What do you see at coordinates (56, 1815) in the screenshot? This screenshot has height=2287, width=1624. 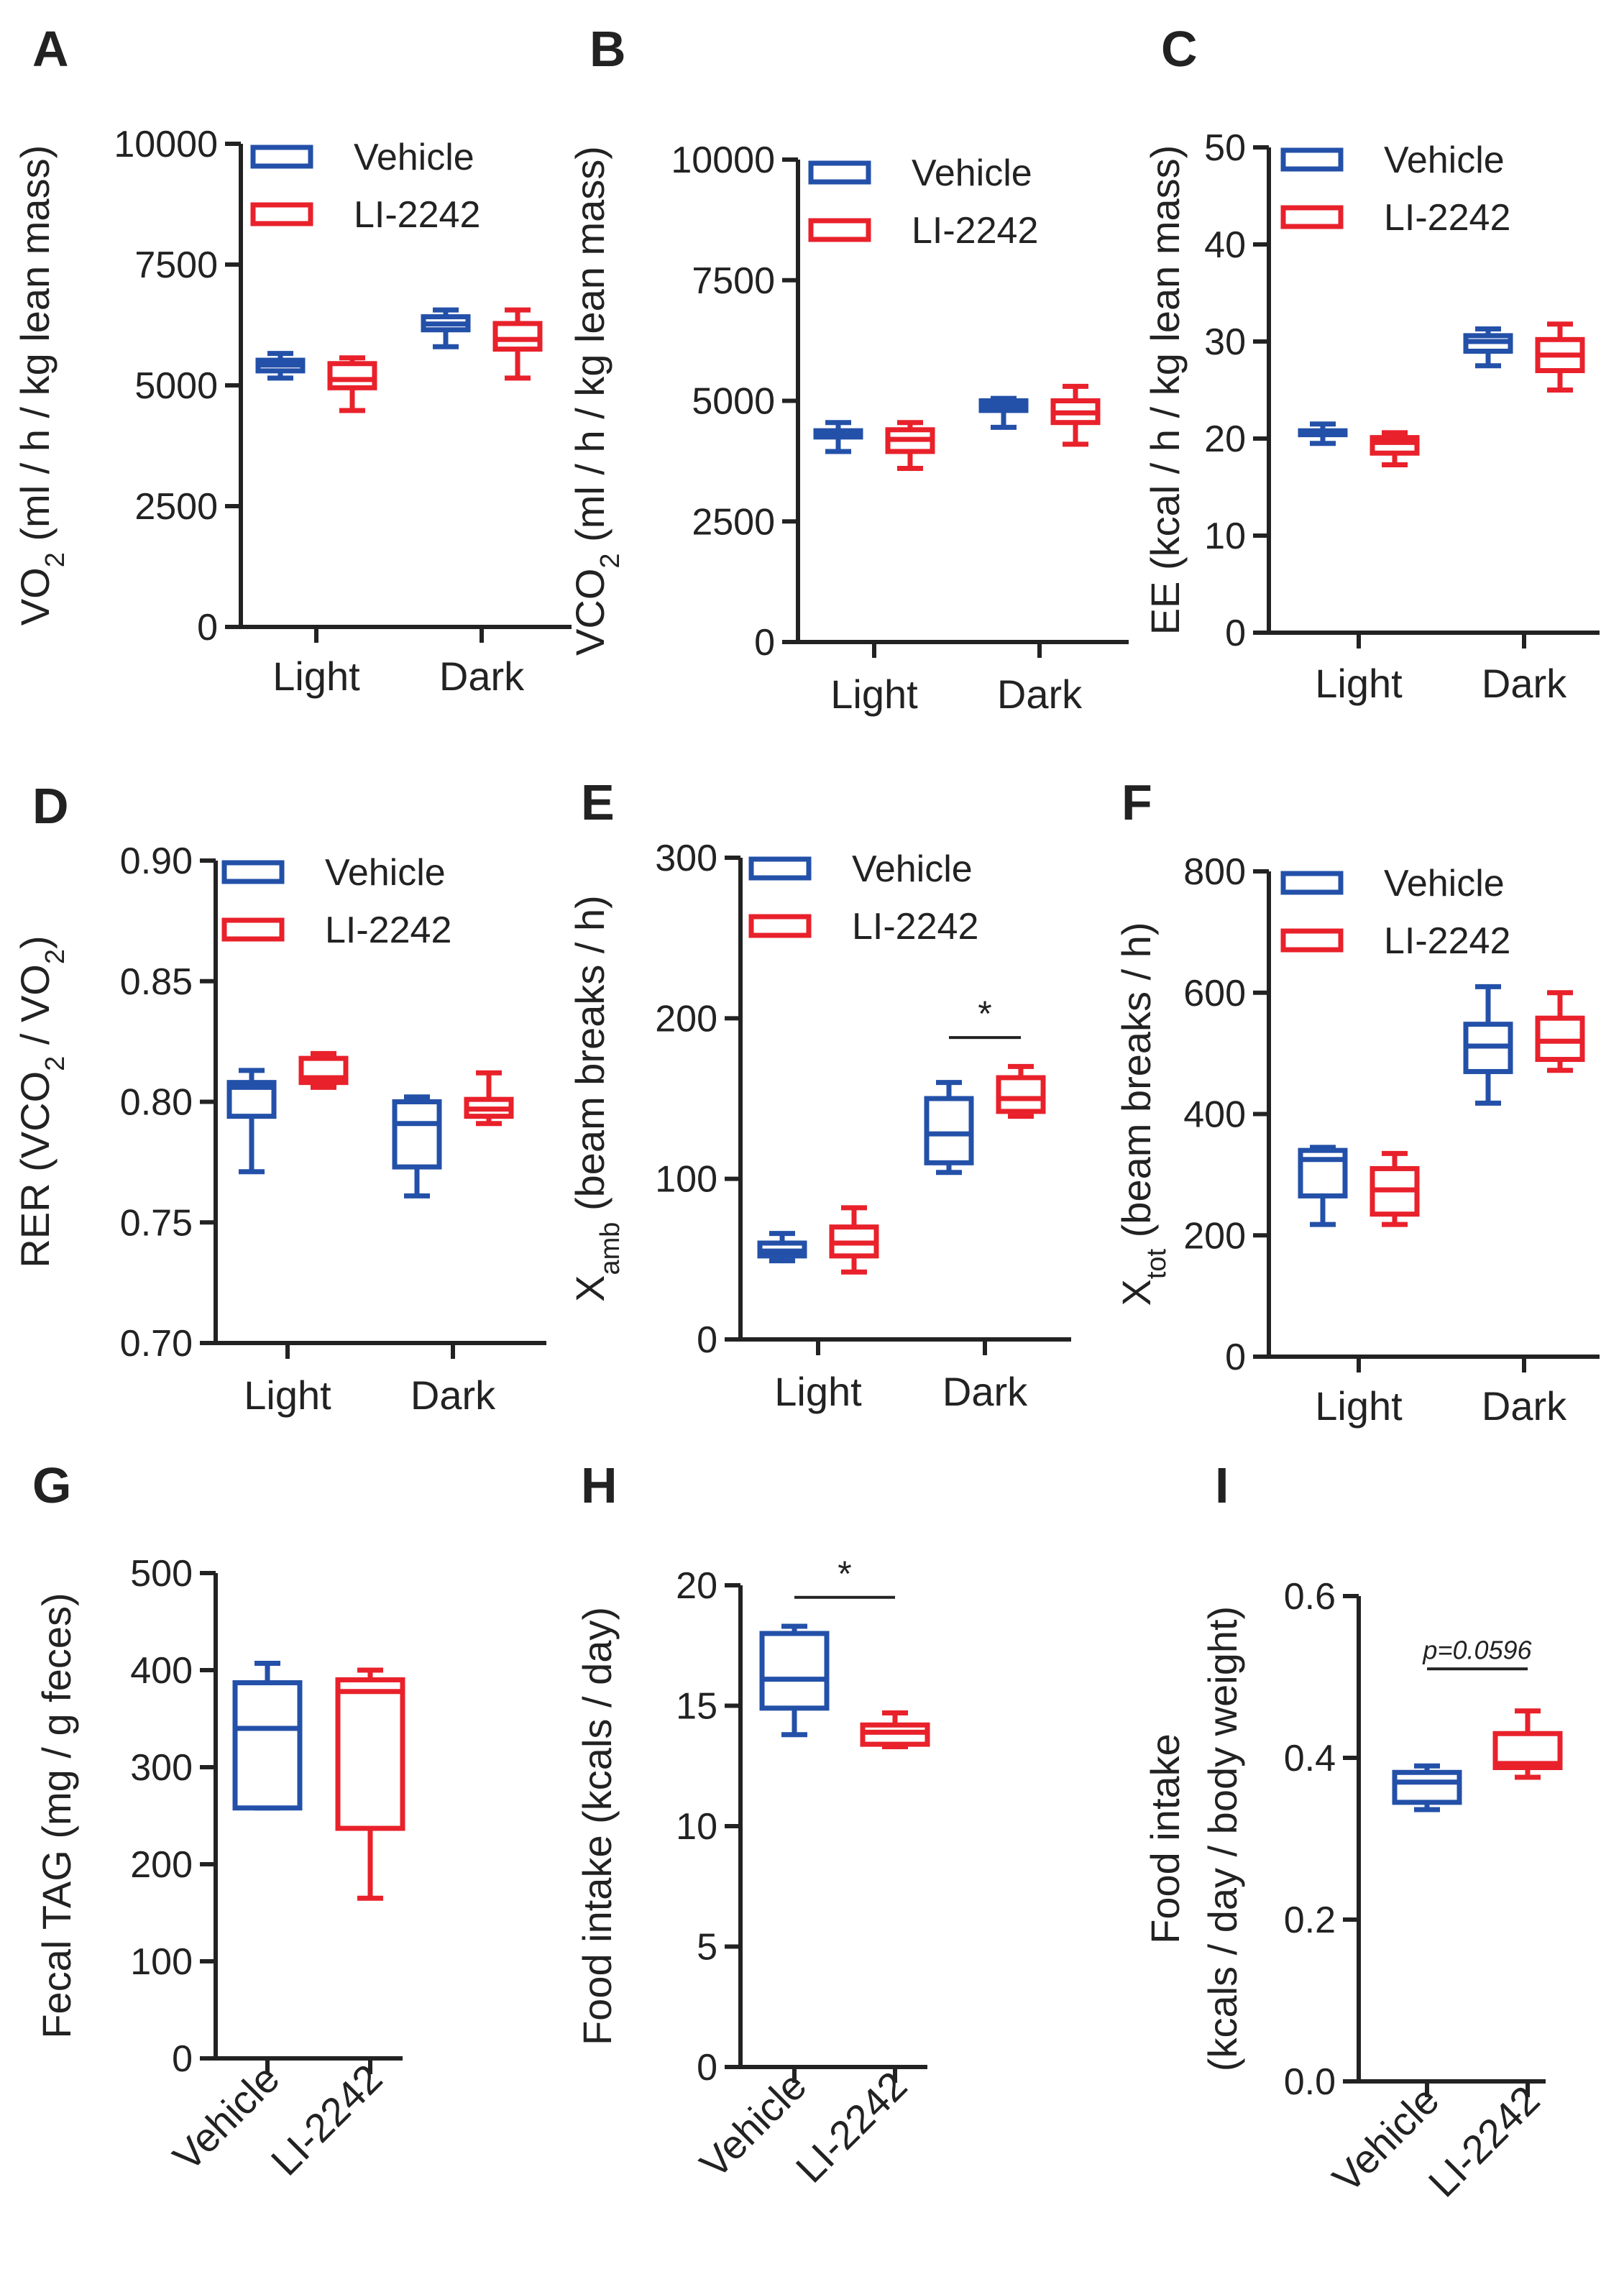 I see `y-axis-label: Fecal TAG (mg / g feces)` at bounding box center [56, 1815].